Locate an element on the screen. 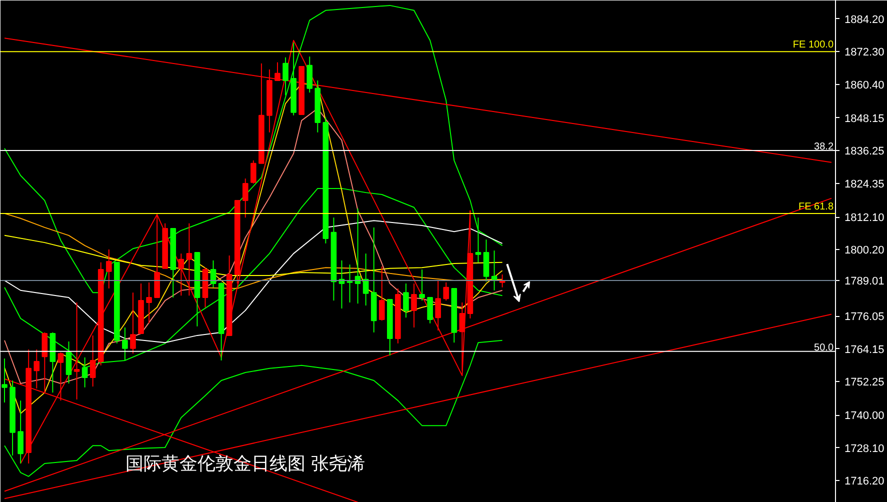 The image size is (887, 502). y-tick-label: 1836.25 is located at coordinates (864, 152).